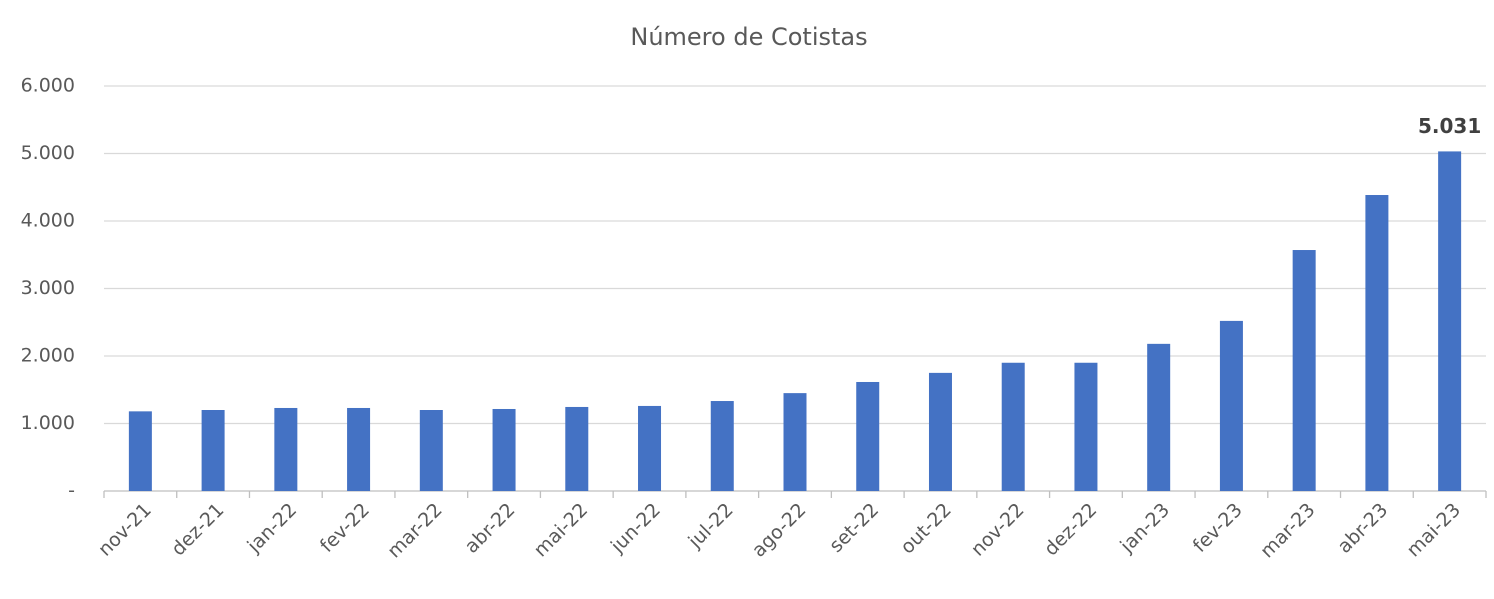 The height and width of the screenshot is (599, 1494). Describe the element at coordinates (48, 356) in the screenshot. I see `y-tick-label: 2.000` at that location.